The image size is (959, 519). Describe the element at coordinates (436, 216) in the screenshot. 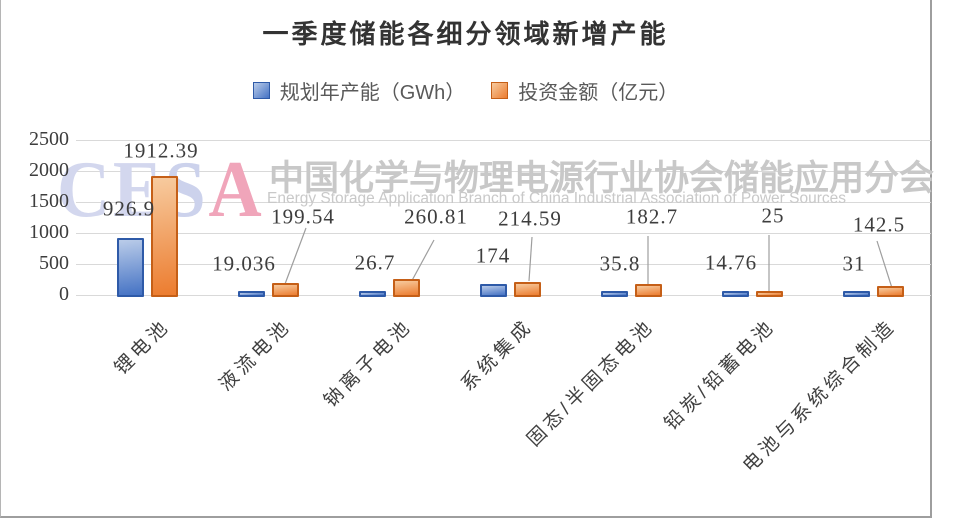

I see `value-label-investment-2: 260.81` at that location.